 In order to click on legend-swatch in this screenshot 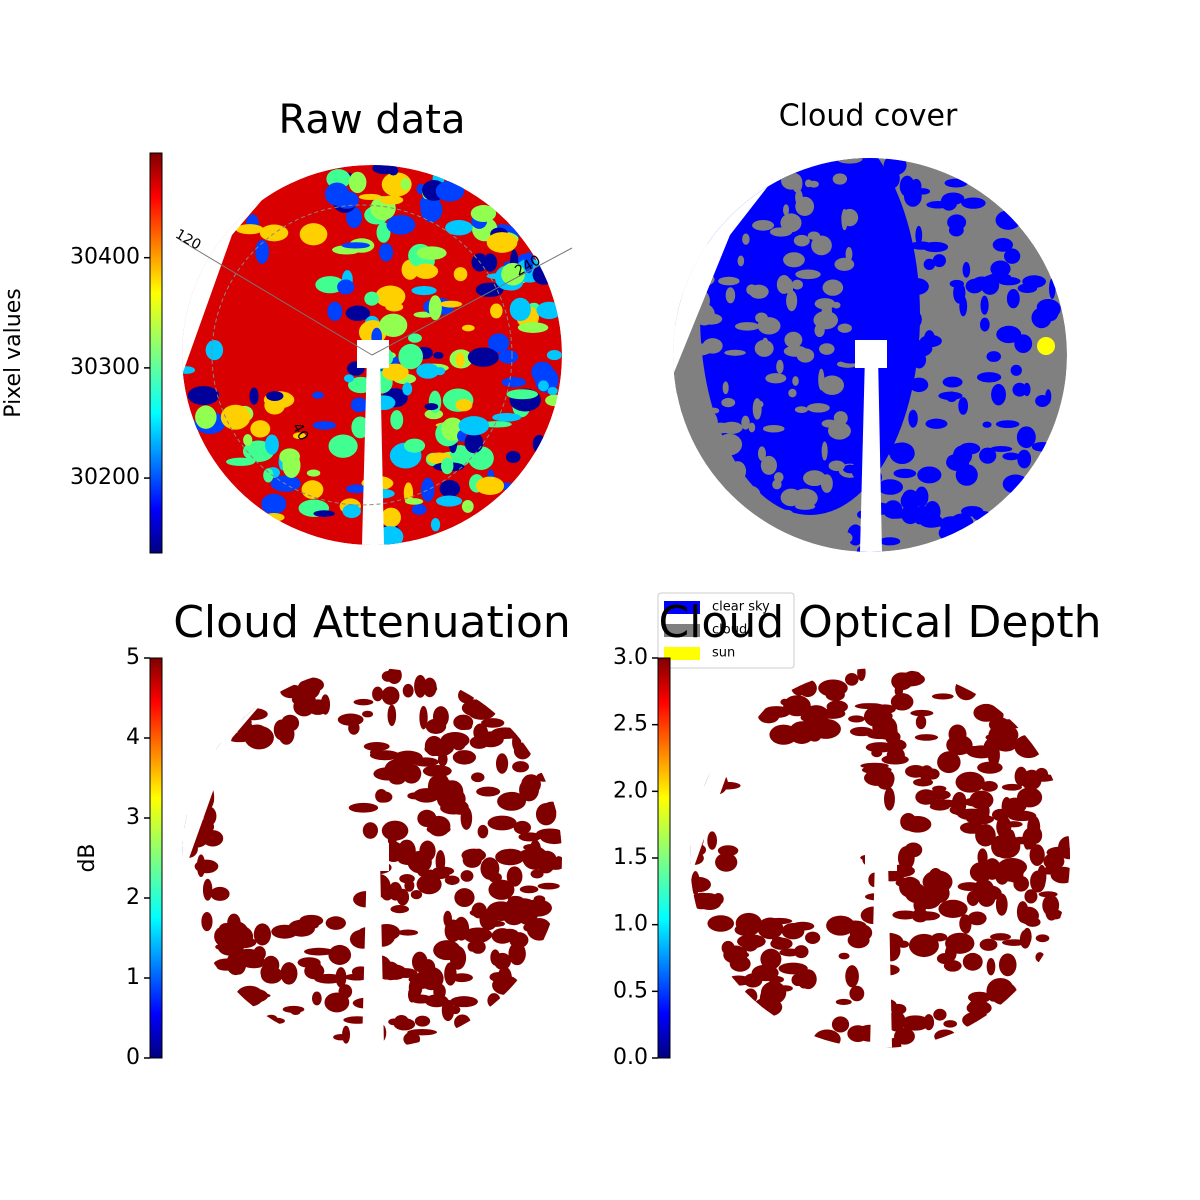, I will do `click(682, 607)`.